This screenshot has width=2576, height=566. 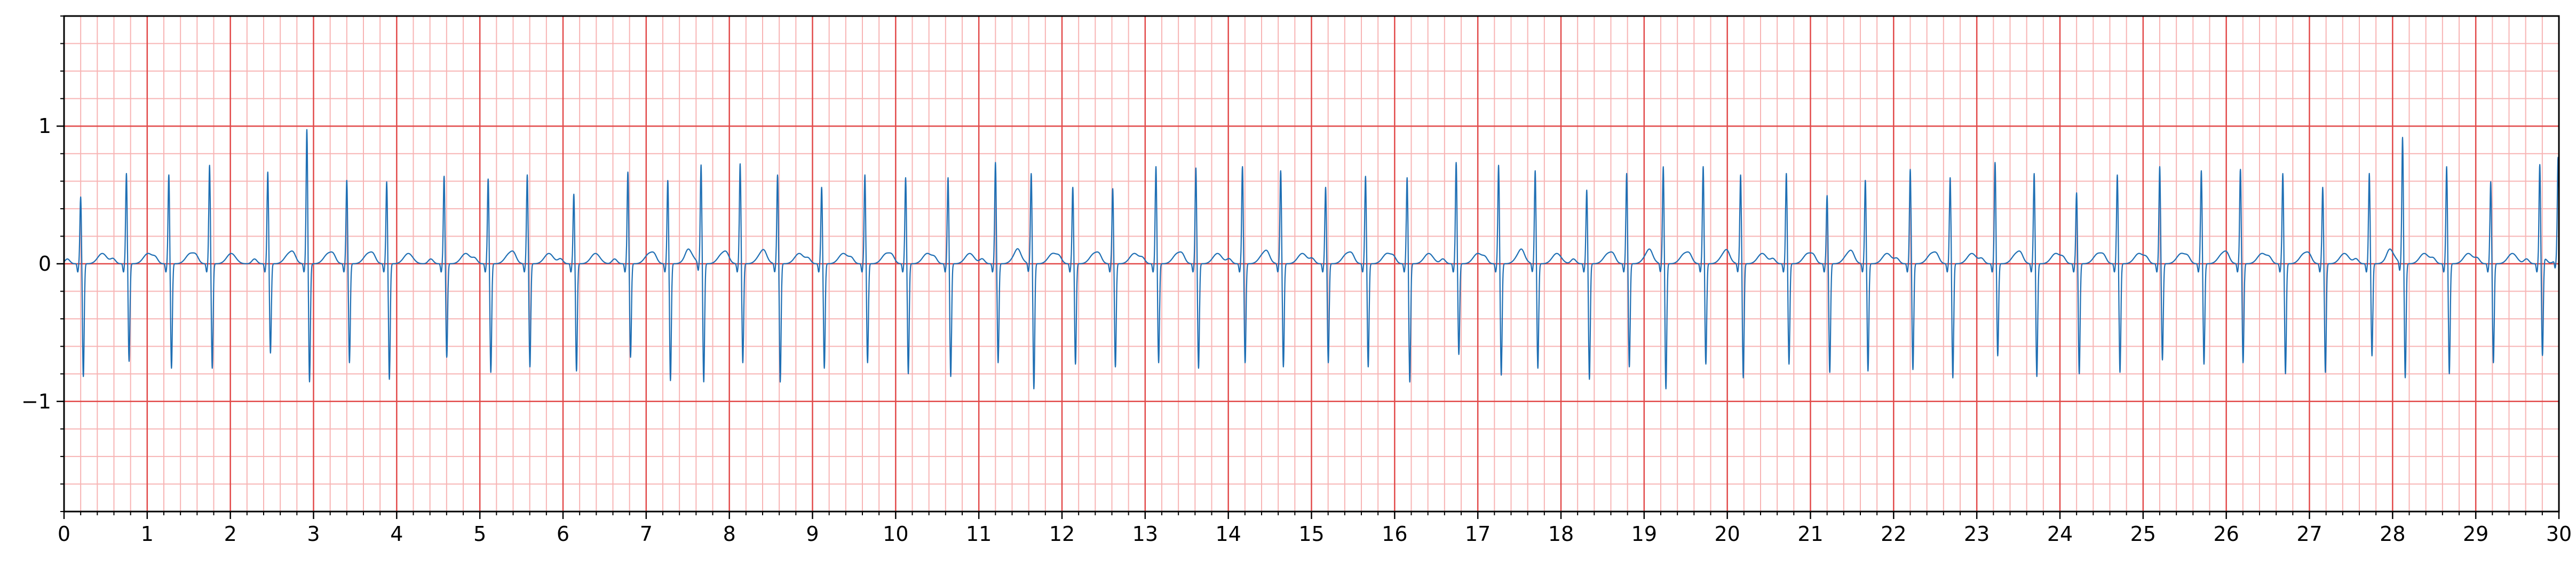 What do you see at coordinates (147, 534) in the screenshot?
I see `x-tick-label: 1` at bounding box center [147, 534].